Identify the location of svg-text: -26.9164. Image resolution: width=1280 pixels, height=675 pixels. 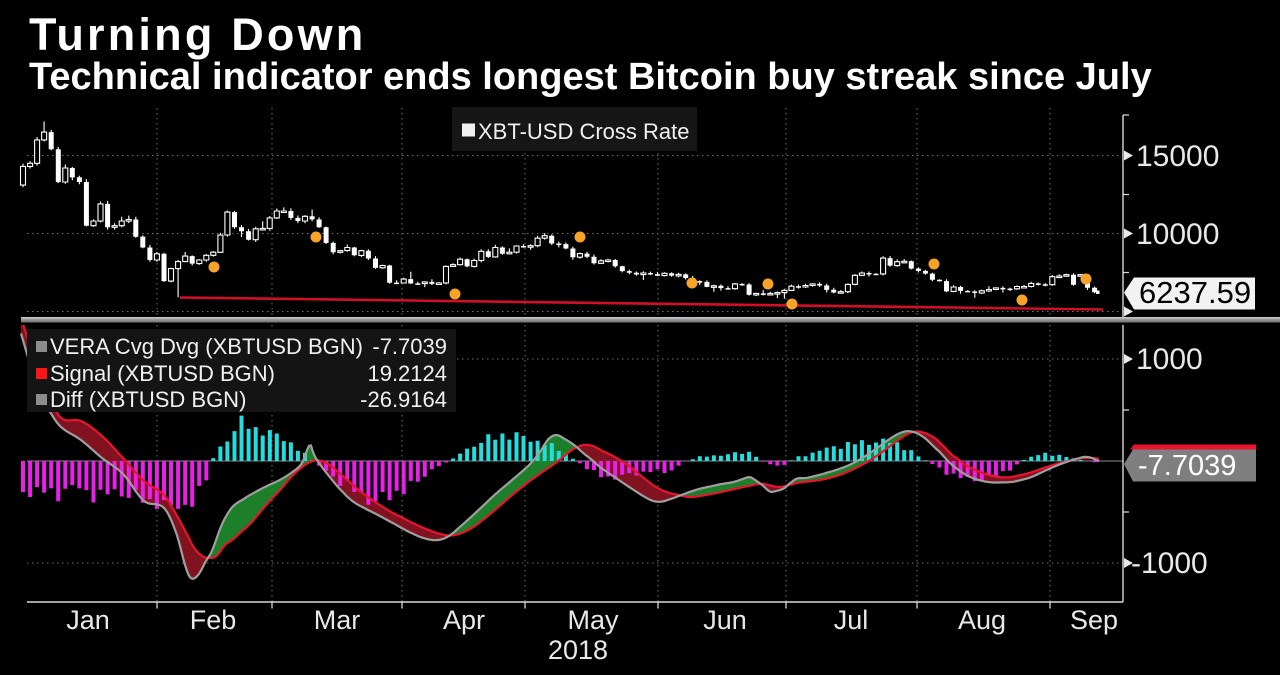
(403, 399).